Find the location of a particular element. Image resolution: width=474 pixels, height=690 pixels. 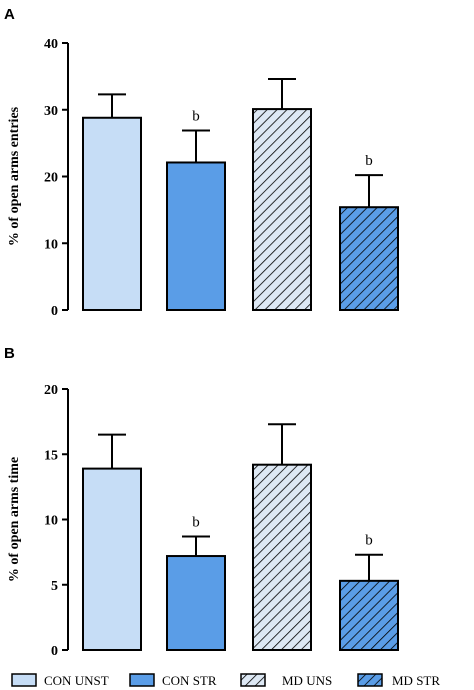

y-tick-label: 5 is located at coordinates (54, 586).